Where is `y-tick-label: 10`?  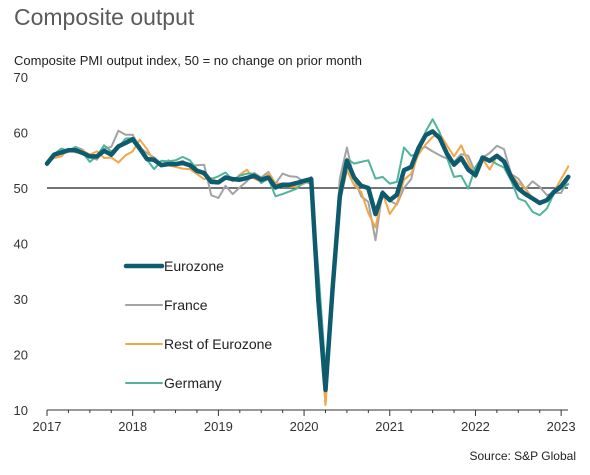
y-tick-label: 10 is located at coordinates (21, 410).